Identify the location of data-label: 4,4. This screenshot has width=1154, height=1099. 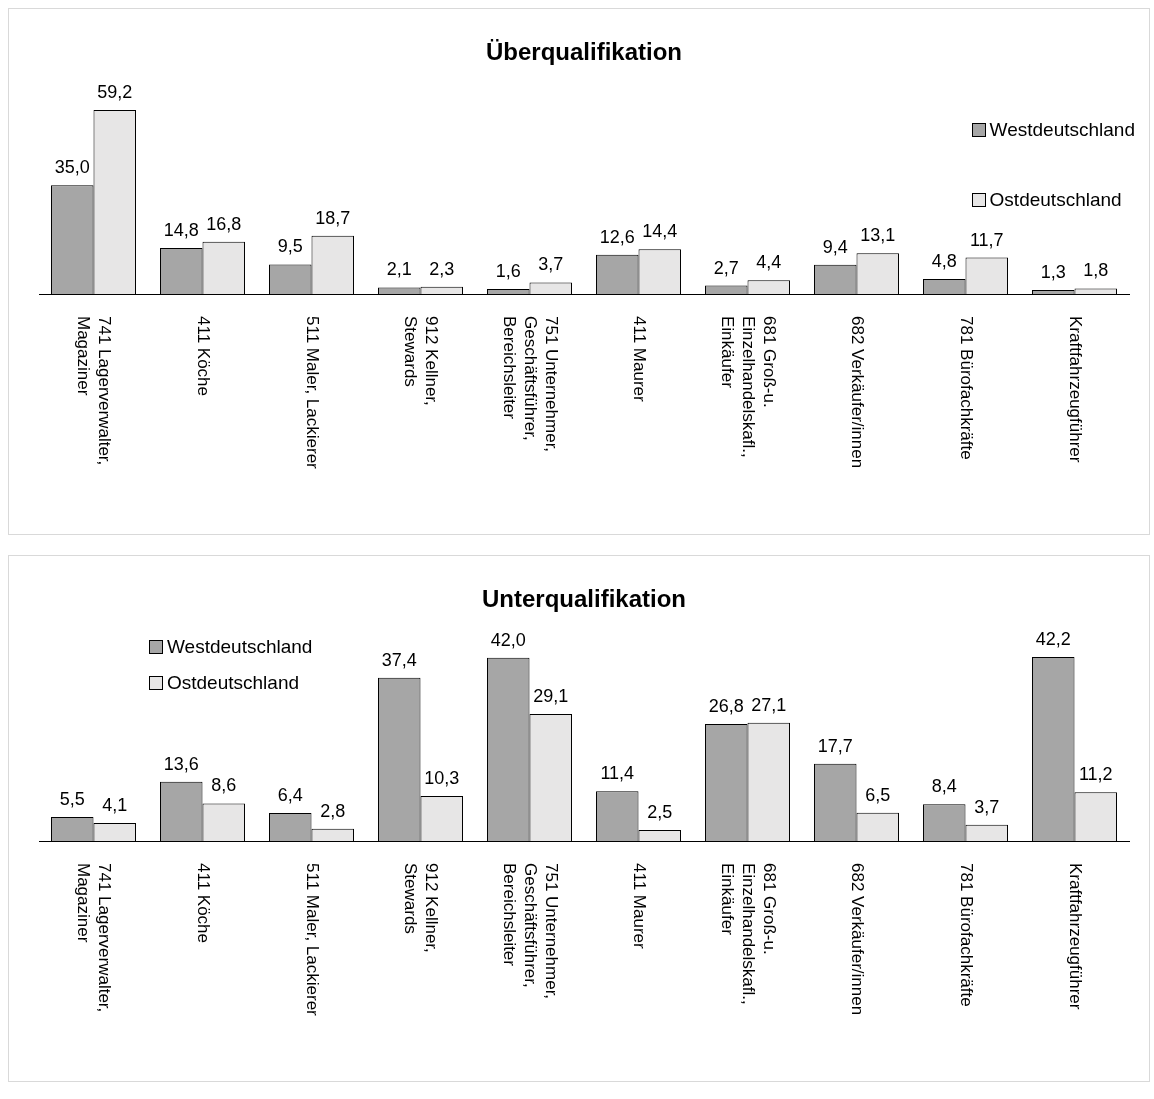
(769, 262).